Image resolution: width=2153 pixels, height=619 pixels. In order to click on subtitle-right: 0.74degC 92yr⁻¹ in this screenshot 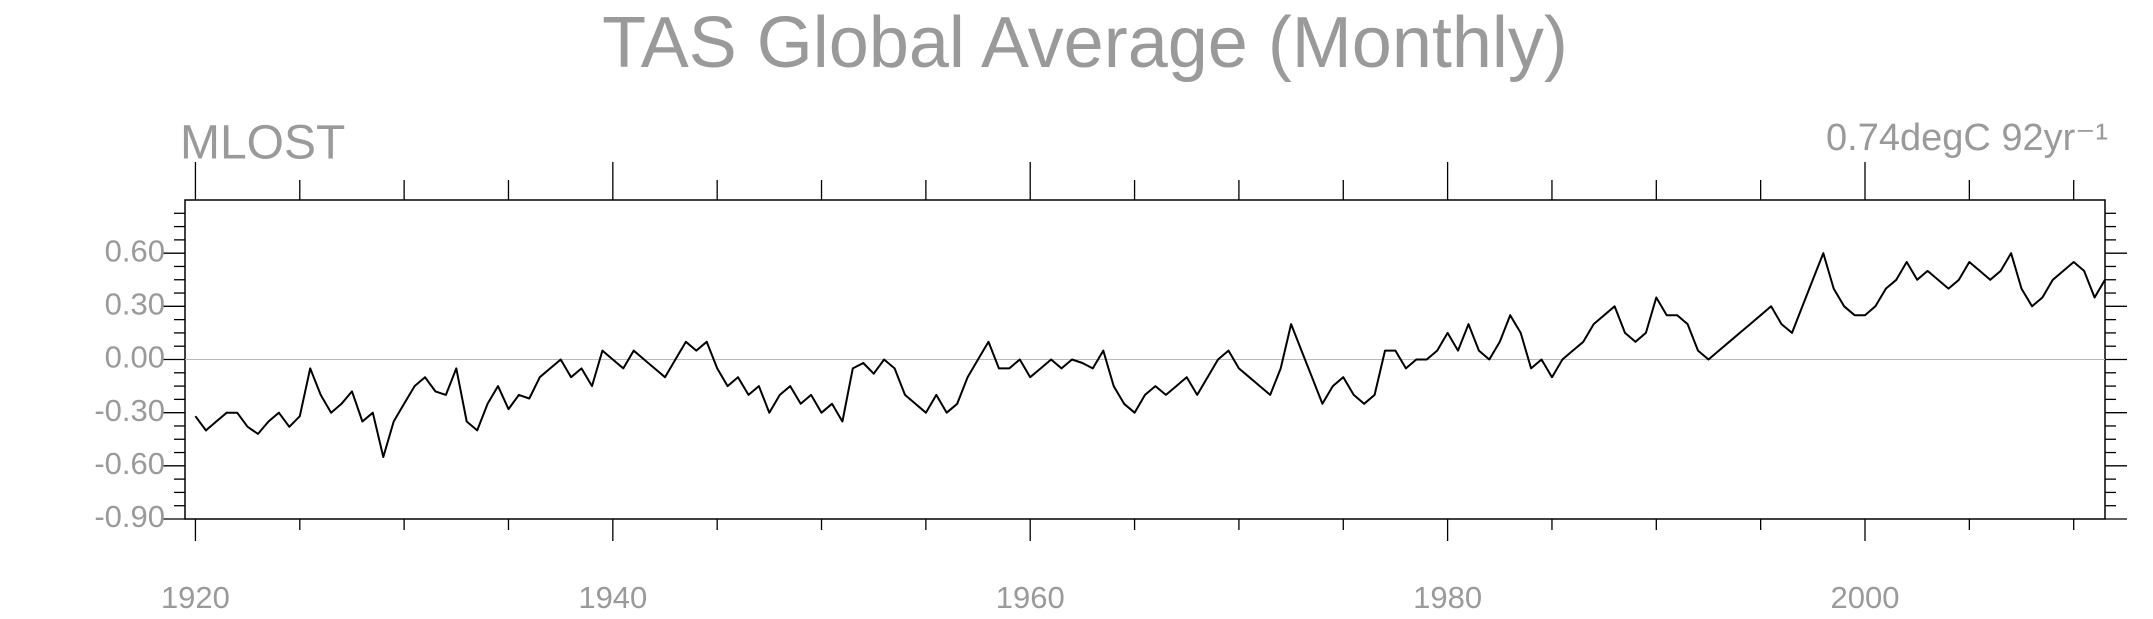, I will do `click(1967, 138)`.